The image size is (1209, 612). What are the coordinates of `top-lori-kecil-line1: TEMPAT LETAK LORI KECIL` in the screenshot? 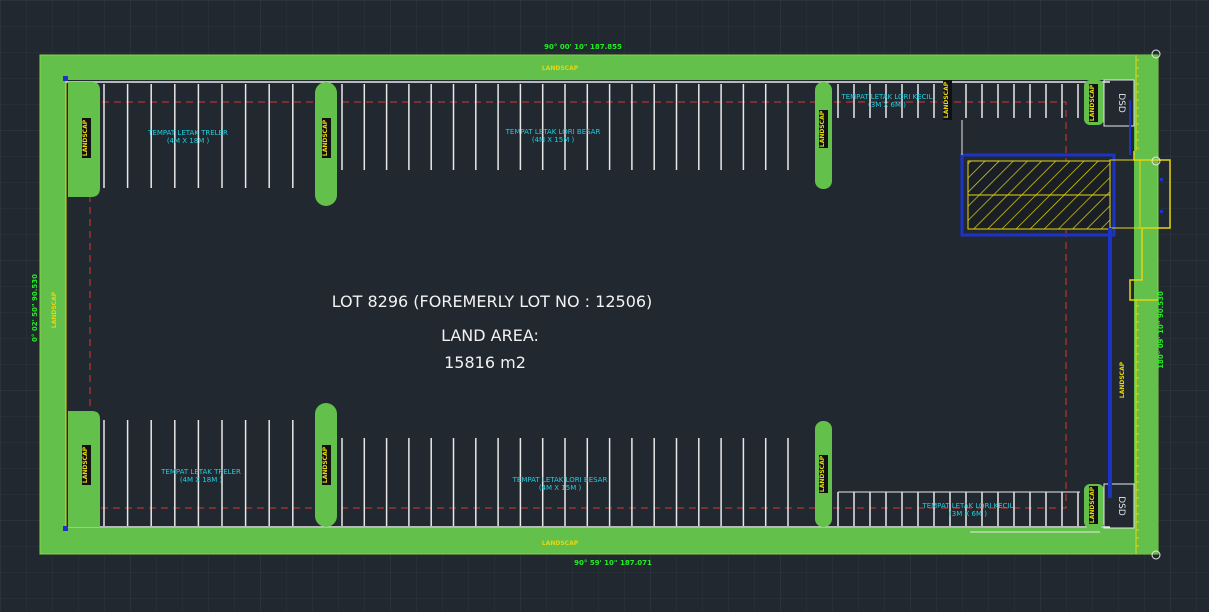 It's located at (886, 97).